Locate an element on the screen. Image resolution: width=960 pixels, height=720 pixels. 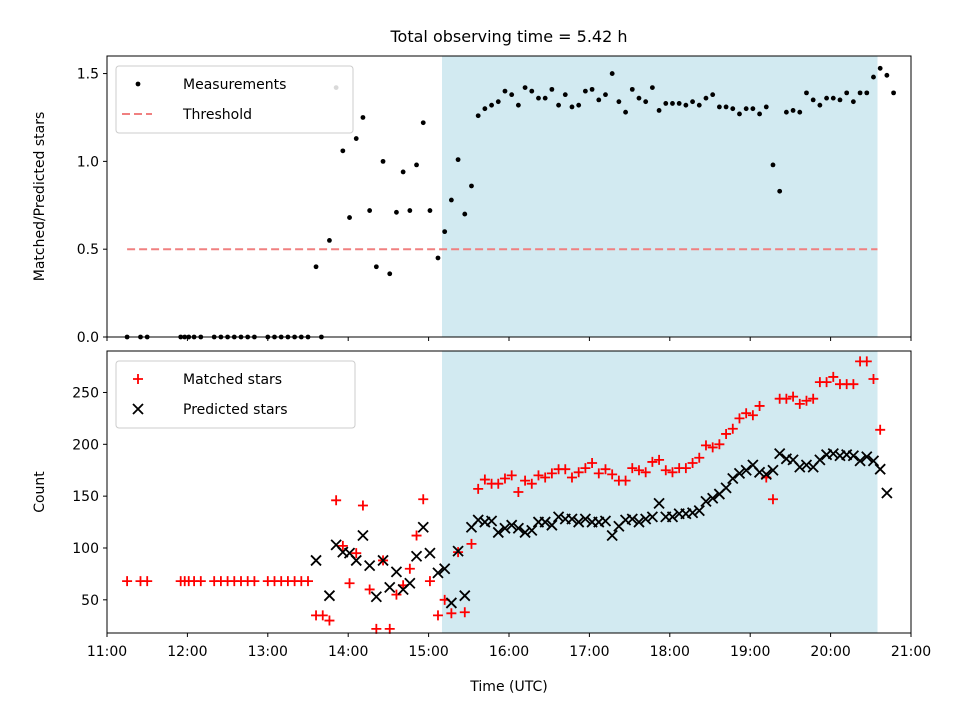
y-axis-label: Count is located at coordinates (40, 492).